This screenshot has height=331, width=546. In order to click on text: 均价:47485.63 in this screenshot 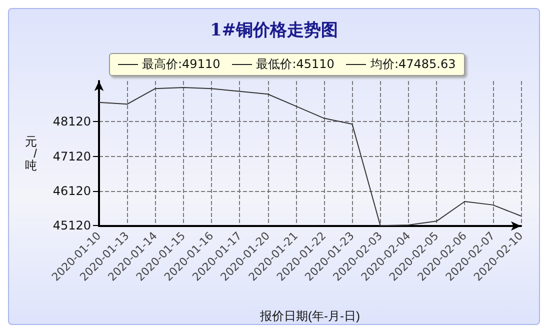, I will do `click(413, 64)`.